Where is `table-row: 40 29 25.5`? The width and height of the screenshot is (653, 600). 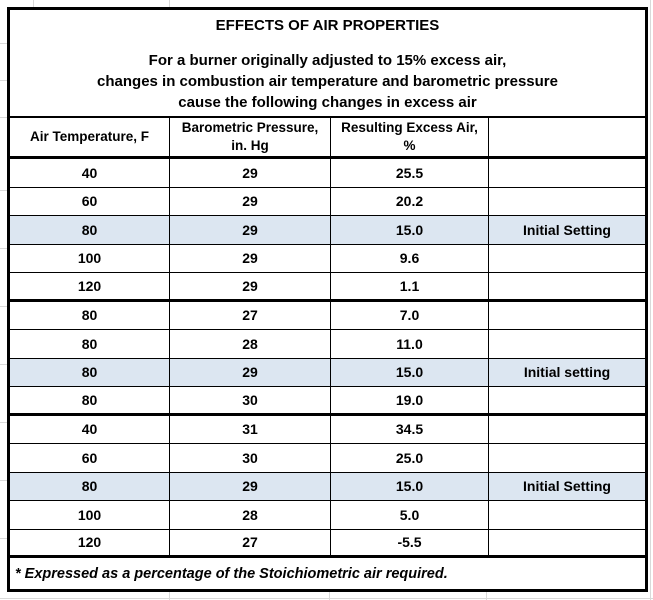
table-row: 40 29 25.5 is located at coordinates (327, 173).